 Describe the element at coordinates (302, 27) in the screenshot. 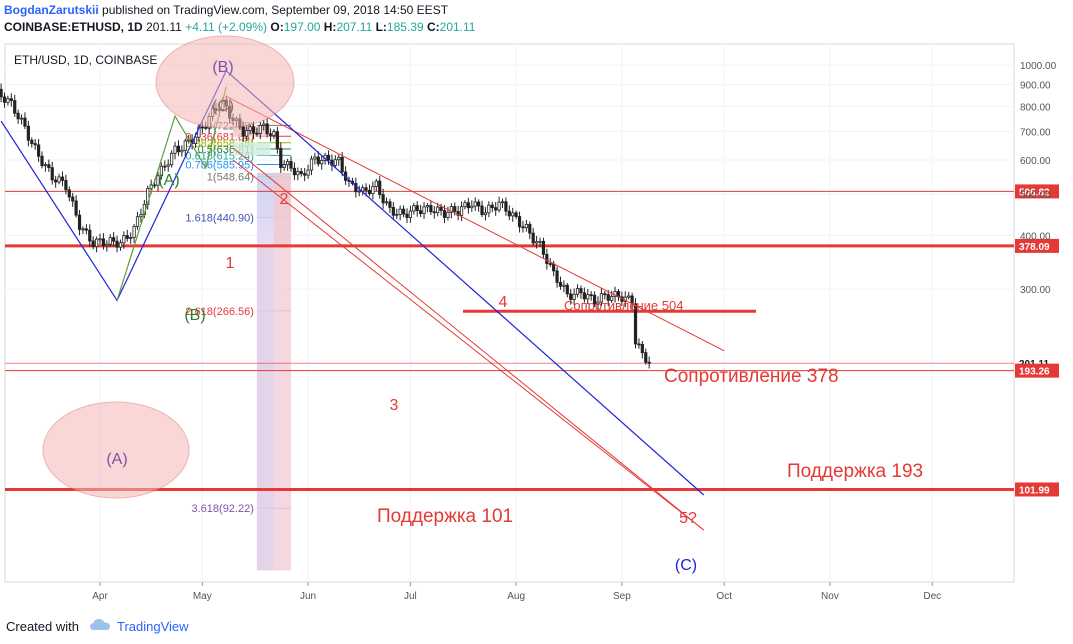

I see `open-value: 197.00` at that location.